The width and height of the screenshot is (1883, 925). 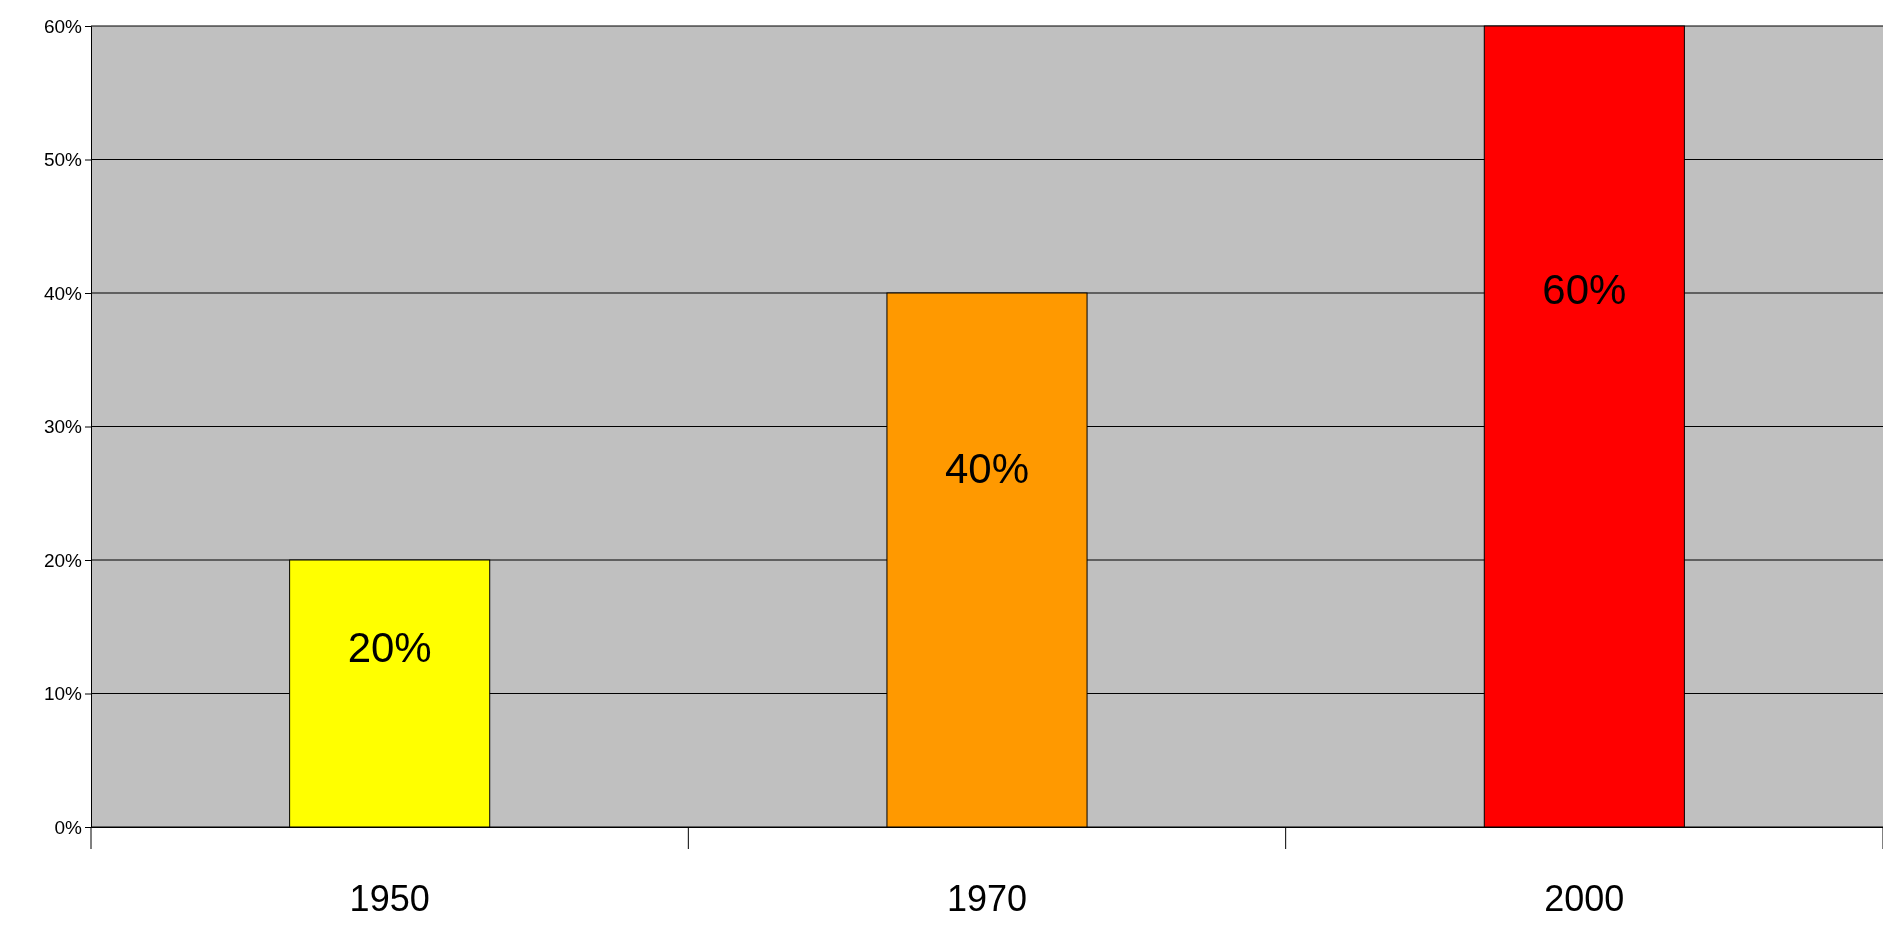 I want to click on y-tick-label: 40%, so click(x=63, y=293).